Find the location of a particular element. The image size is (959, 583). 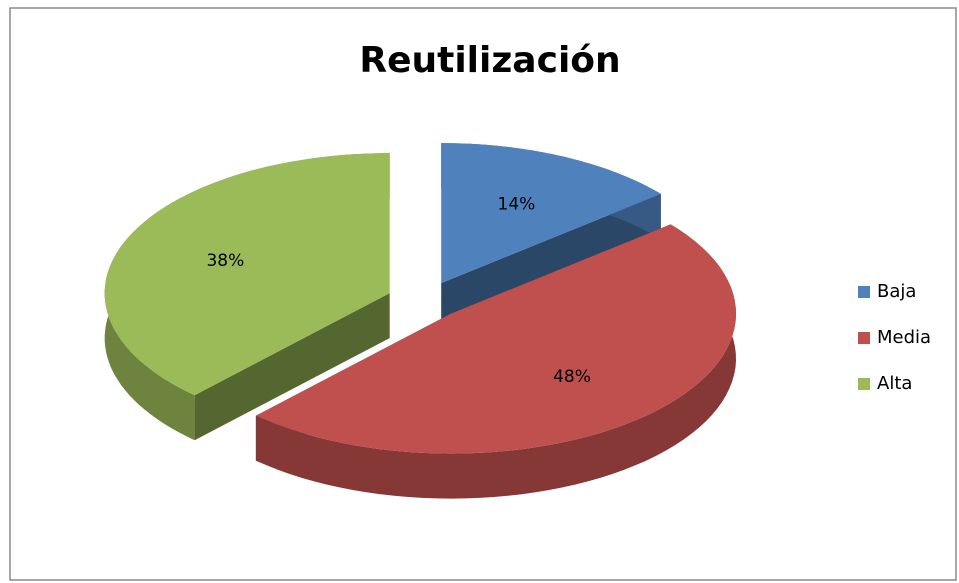

legend-label: Alta is located at coordinates (894, 383).